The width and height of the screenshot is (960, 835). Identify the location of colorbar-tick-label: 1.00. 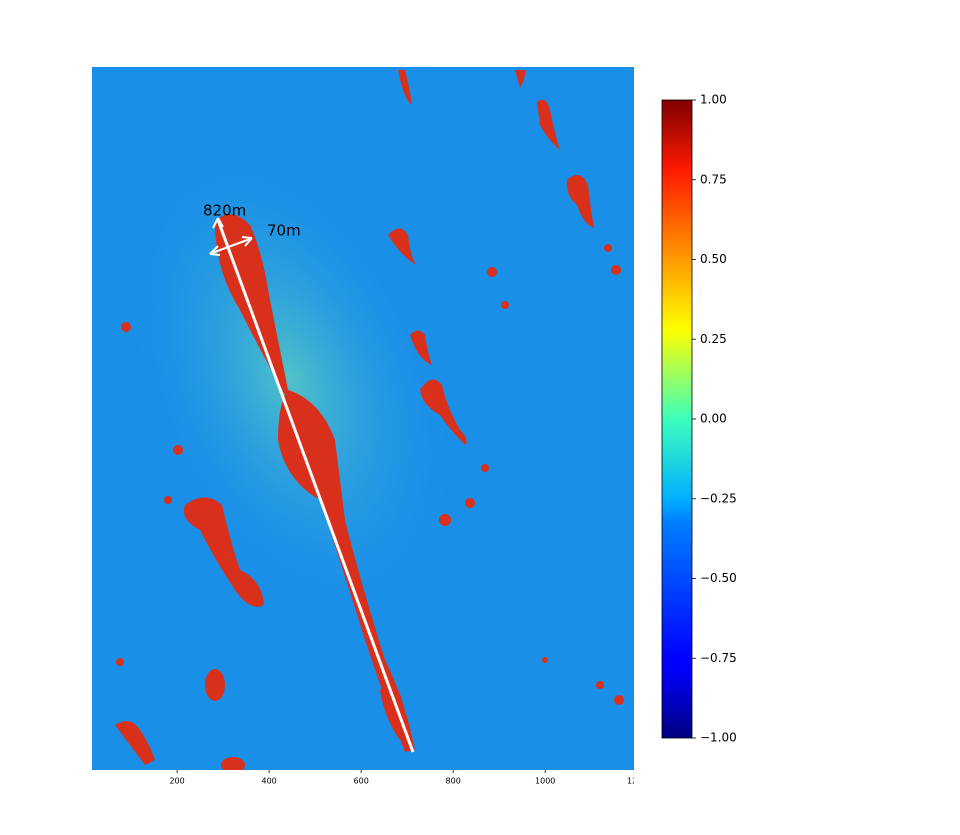
(713, 100).